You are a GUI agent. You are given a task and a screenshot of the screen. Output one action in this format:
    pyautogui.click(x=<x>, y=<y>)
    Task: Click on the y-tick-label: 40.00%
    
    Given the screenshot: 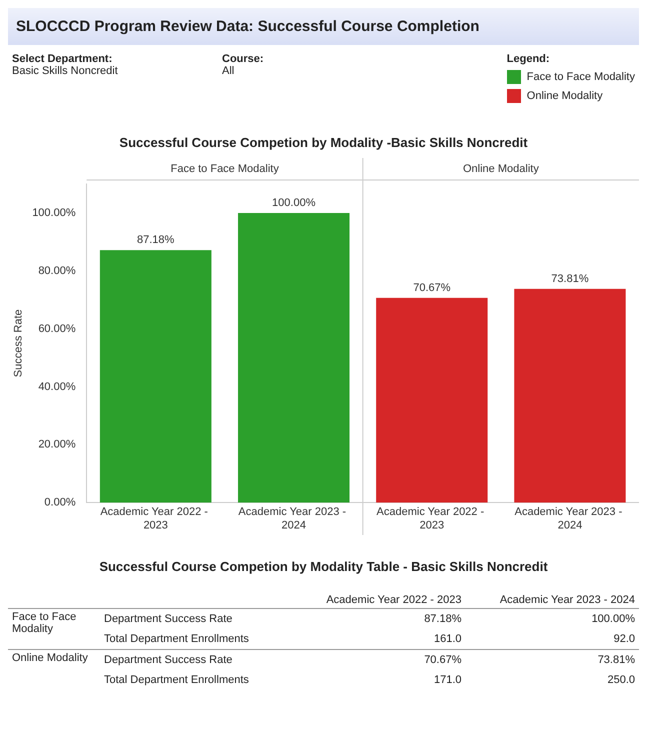 What is the action you would take?
    pyautogui.click(x=57, y=386)
    